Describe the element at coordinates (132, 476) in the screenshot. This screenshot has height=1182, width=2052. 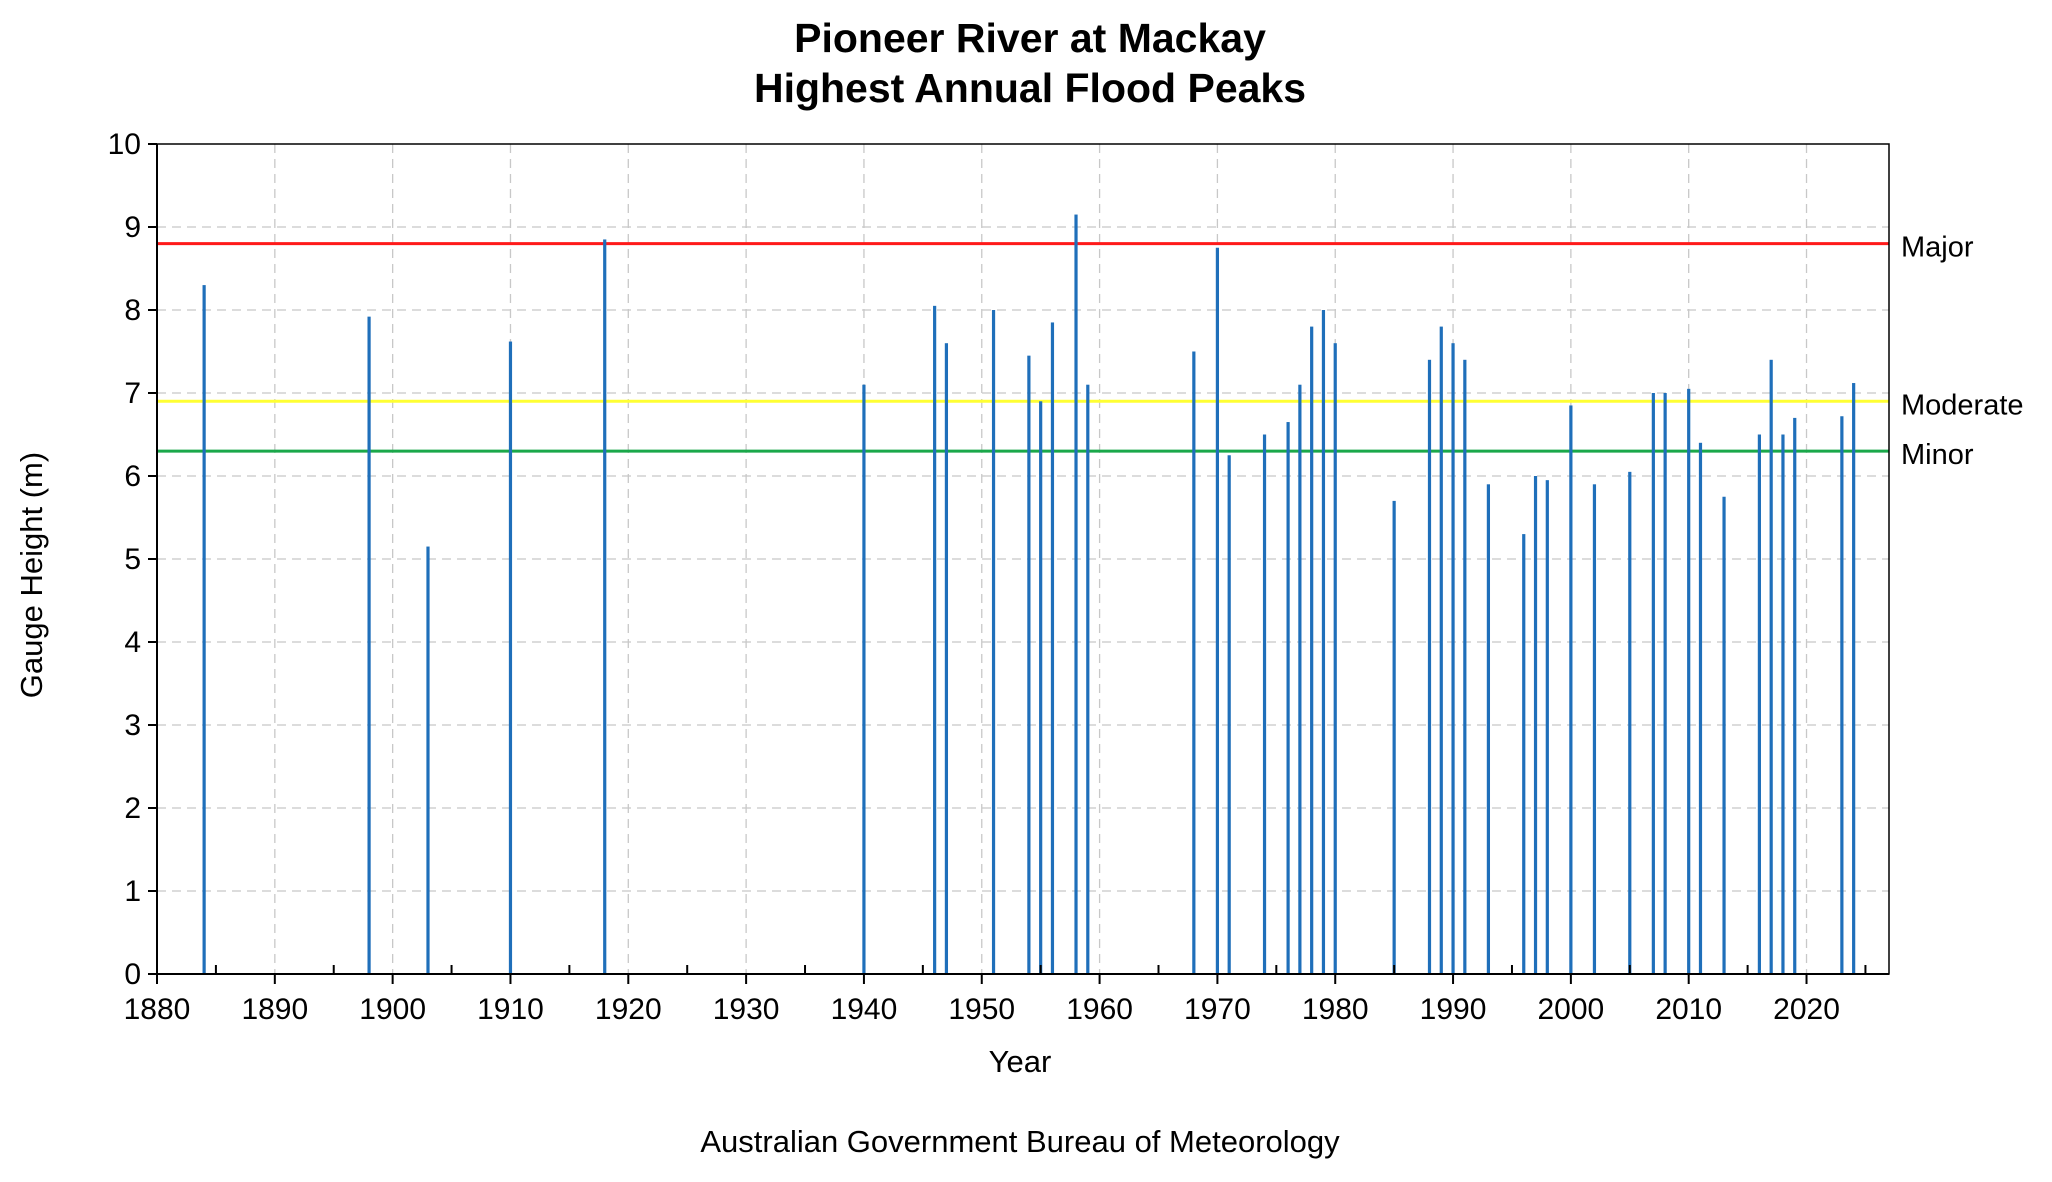
I see `y-tick-label: 6` at that location.